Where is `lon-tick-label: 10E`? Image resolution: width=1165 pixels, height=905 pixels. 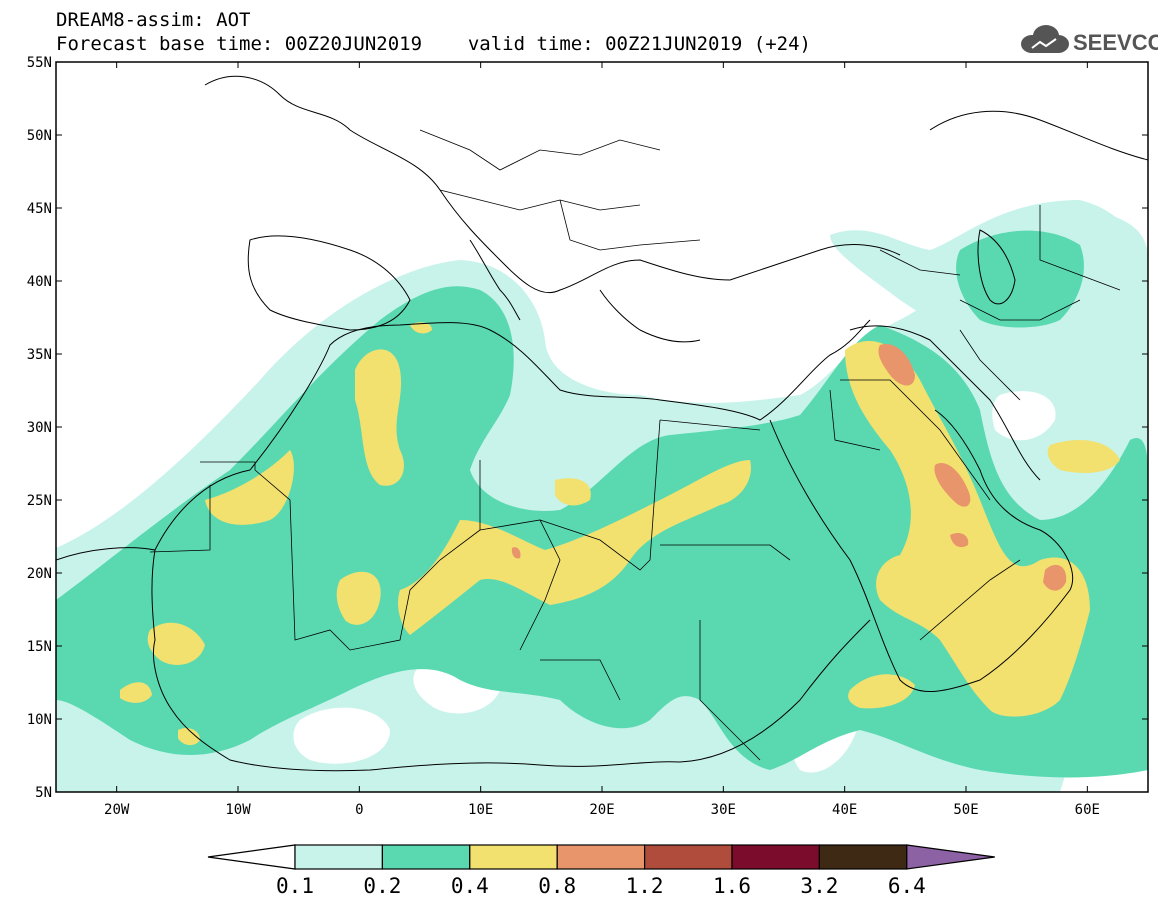
lon-tick-label: 10E is located at coordinates (480, 810).